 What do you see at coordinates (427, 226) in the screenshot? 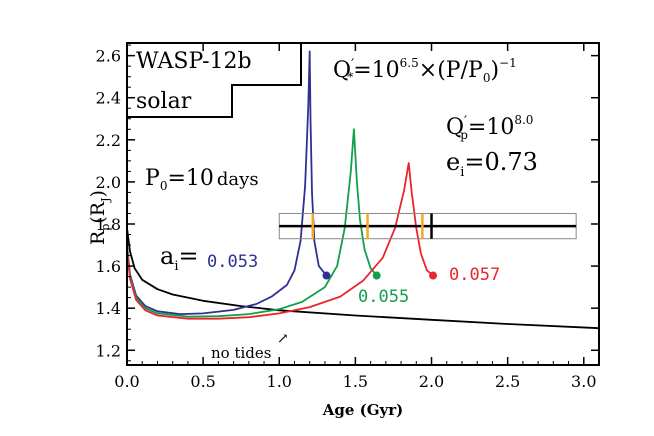
I see `age-range-layer` at bounding box center [427, 226].